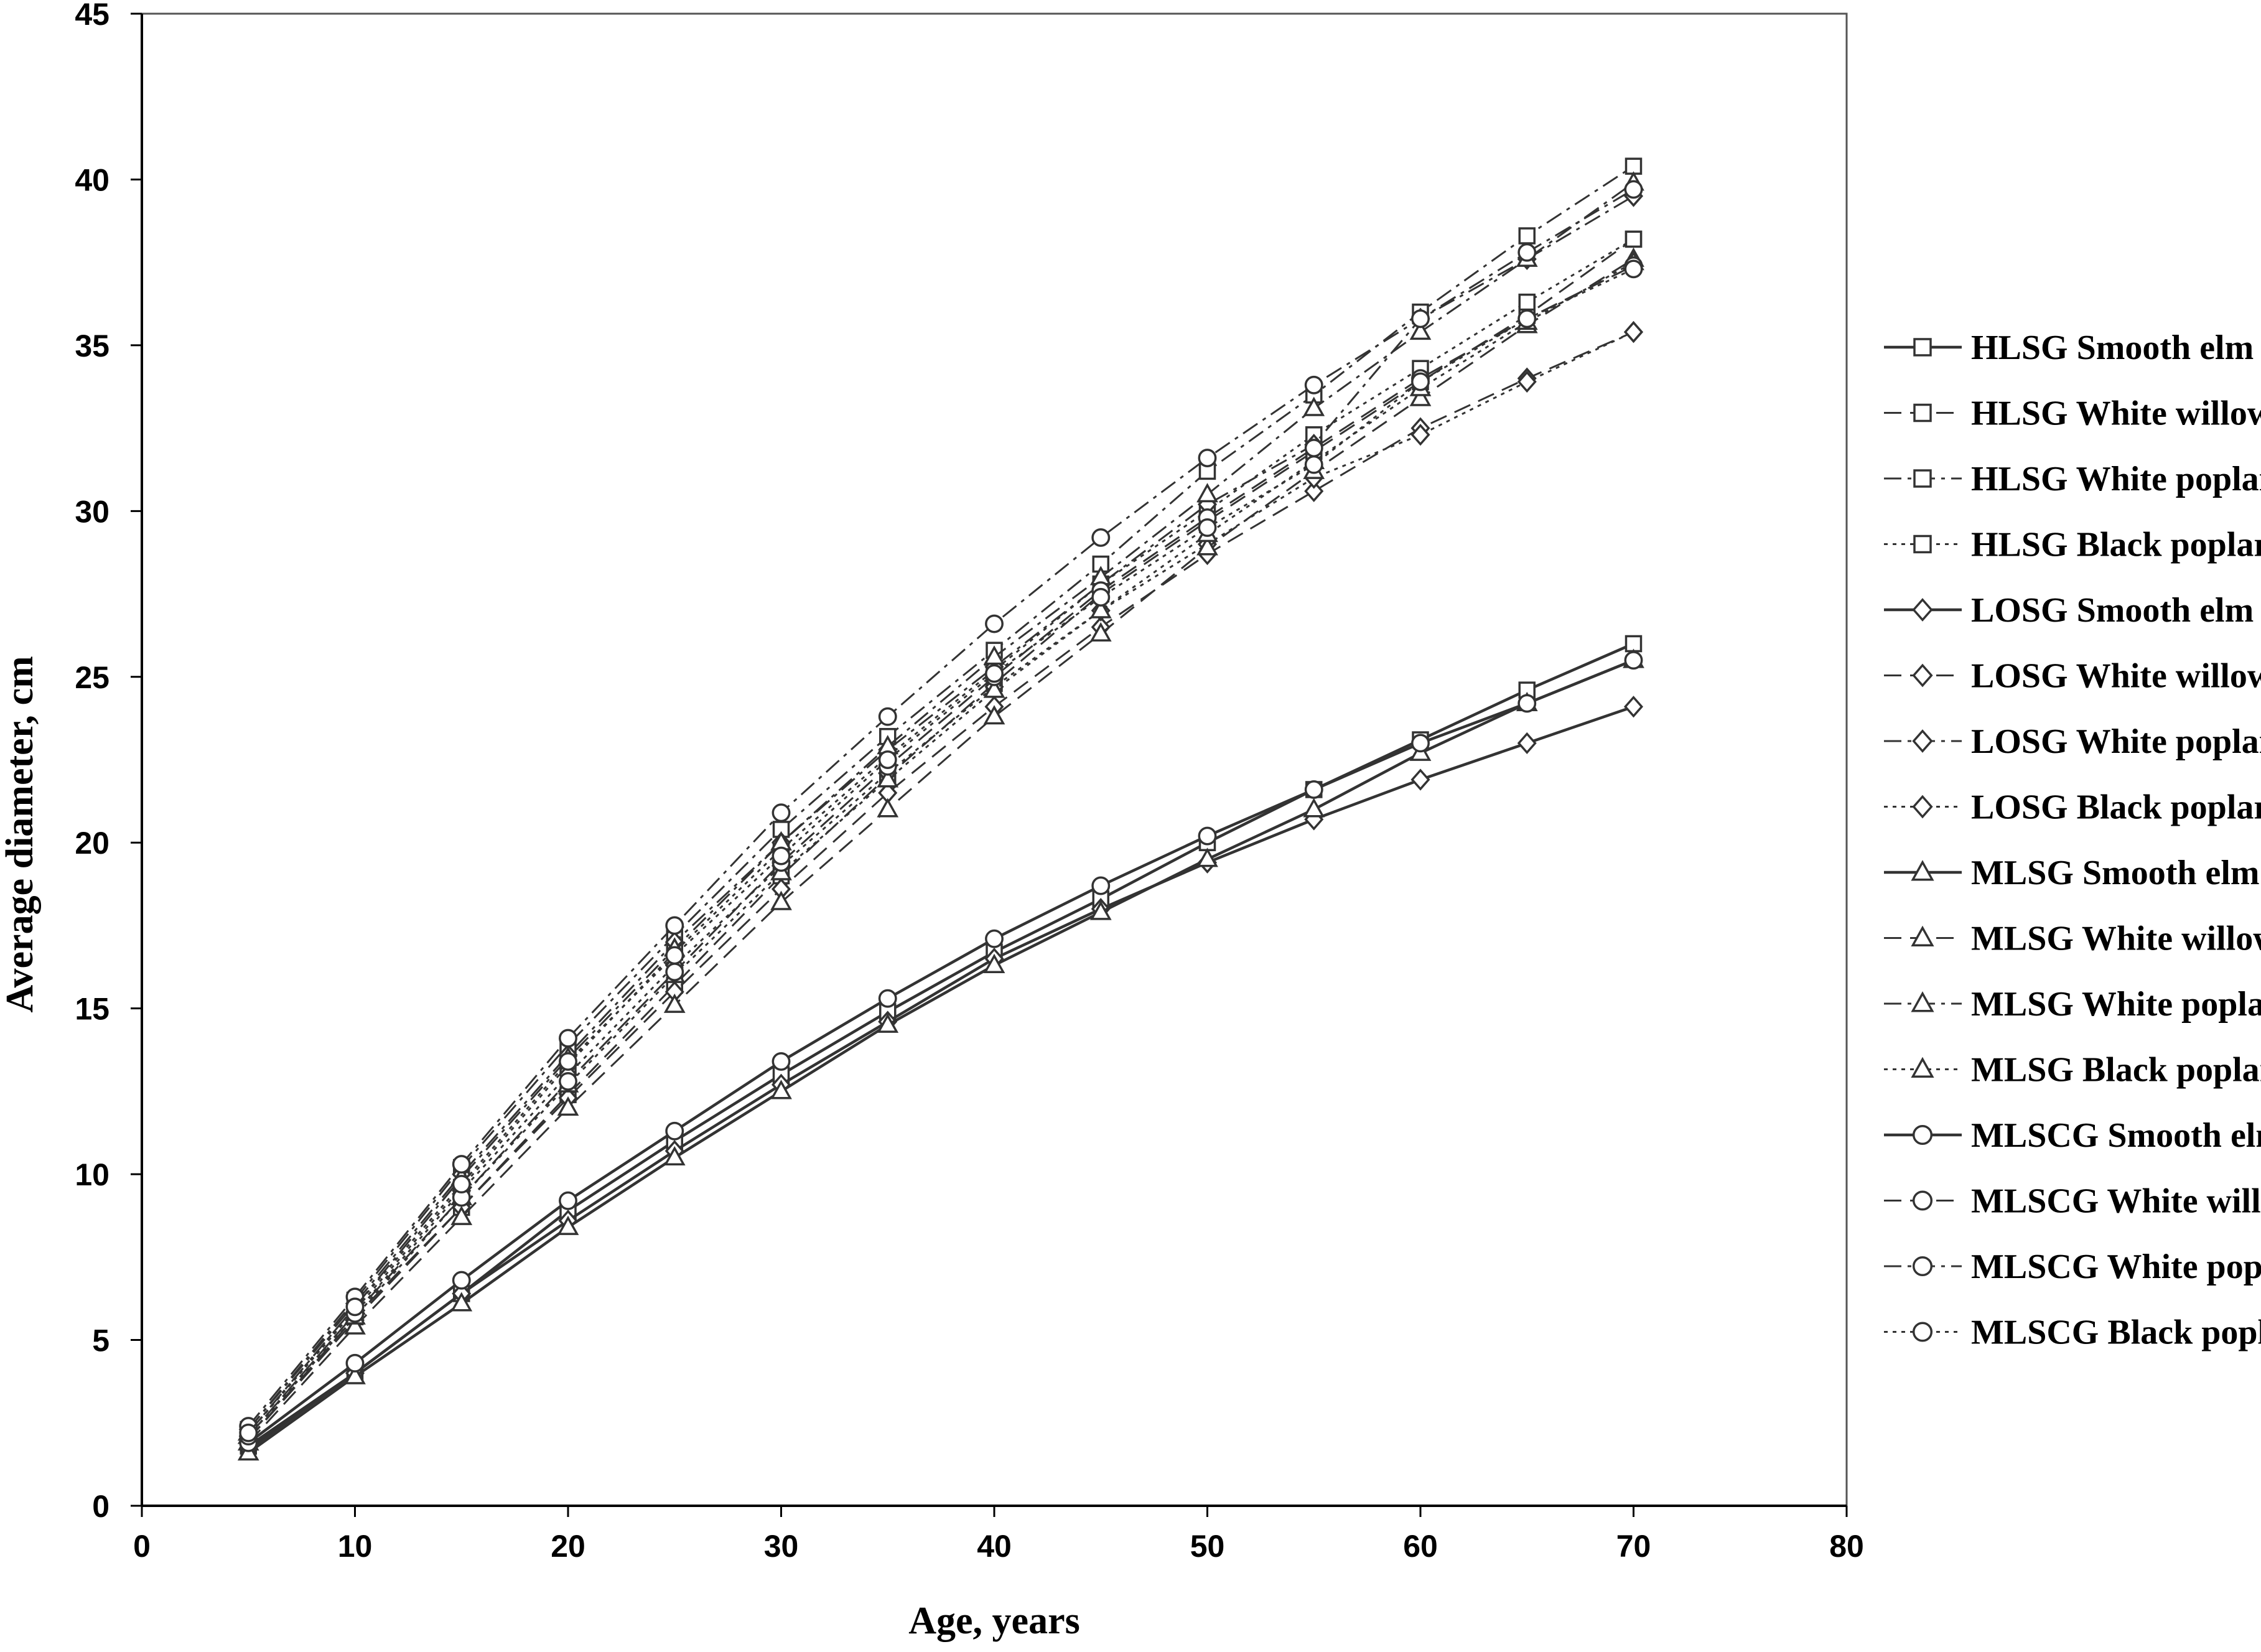 The image size is (2261, 1652). I want to click on y-tick-label: 45, so click(92, 16).